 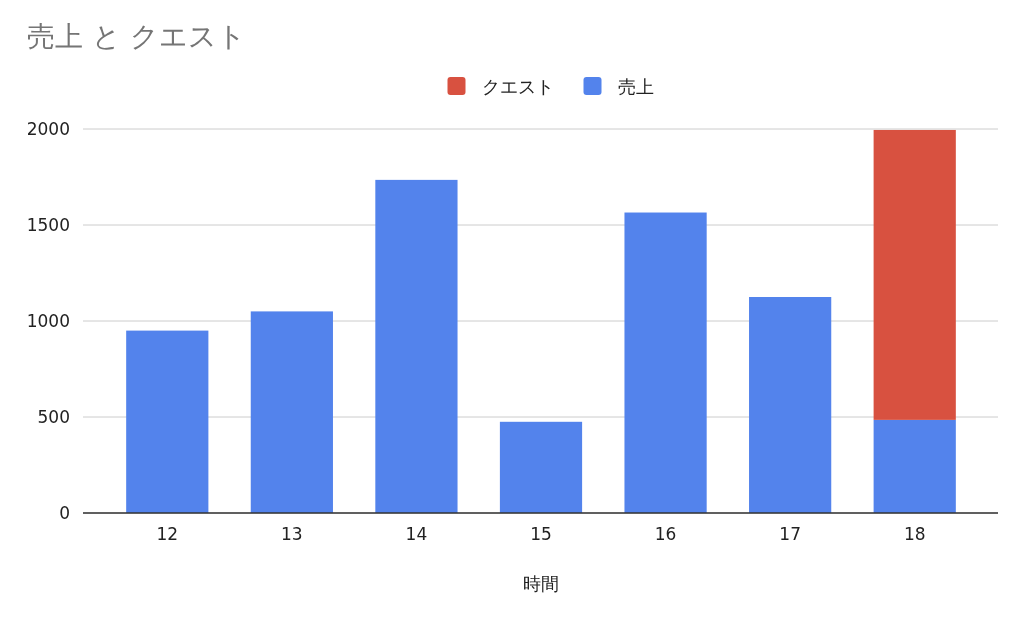 What do you see at coordinates (540, 583) in the screenshot?
I see `x-axis-title: 時間` at bounding box center [540, 583].